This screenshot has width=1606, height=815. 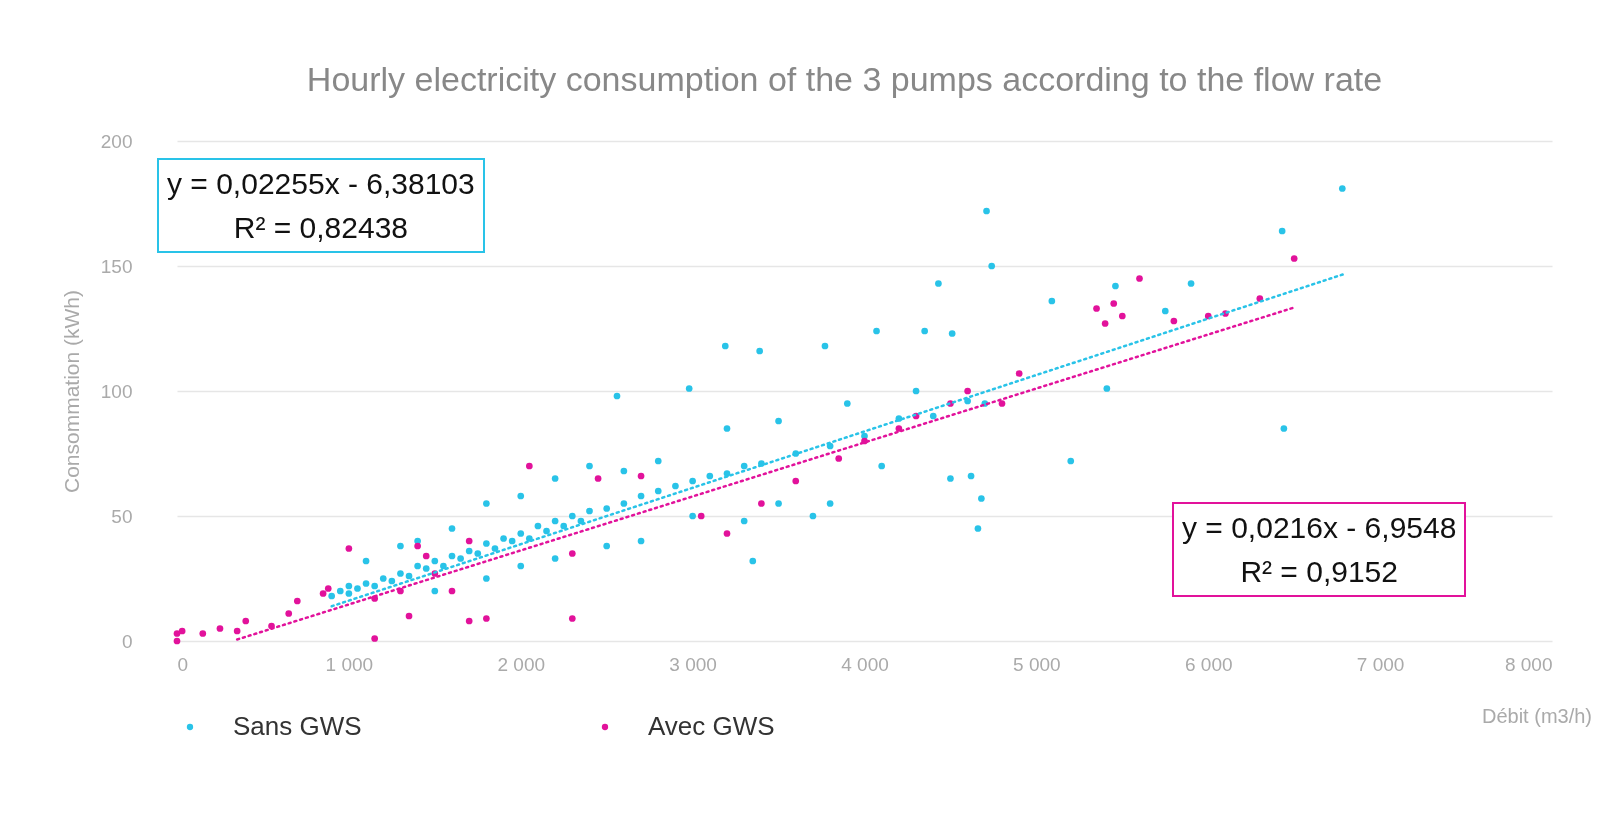 What do you see at coordinates (297, 726) in the screenshot?
I see `legend-label: Sans GWS` at bounding box center [297, 726].